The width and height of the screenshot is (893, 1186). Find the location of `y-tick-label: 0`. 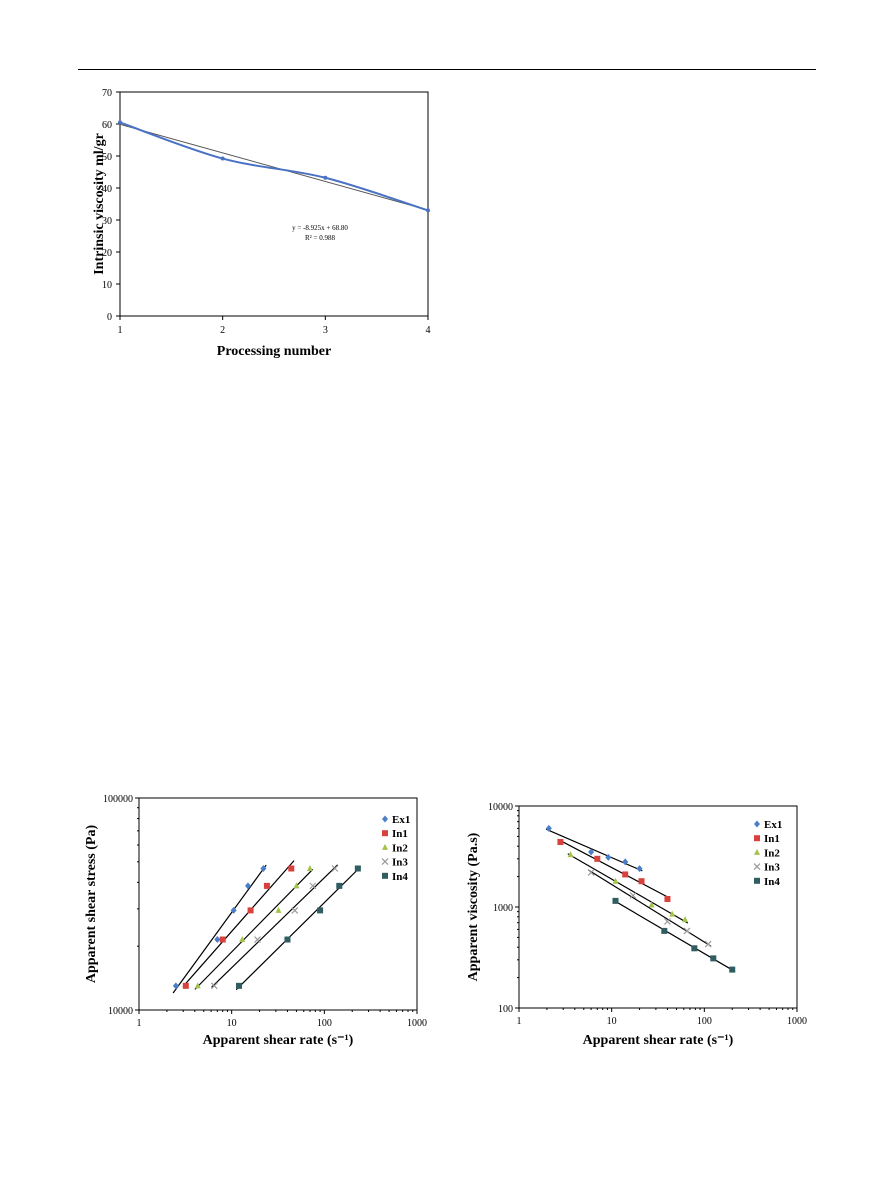

y-tick-label: 0 is located at coordinates (109, 317).